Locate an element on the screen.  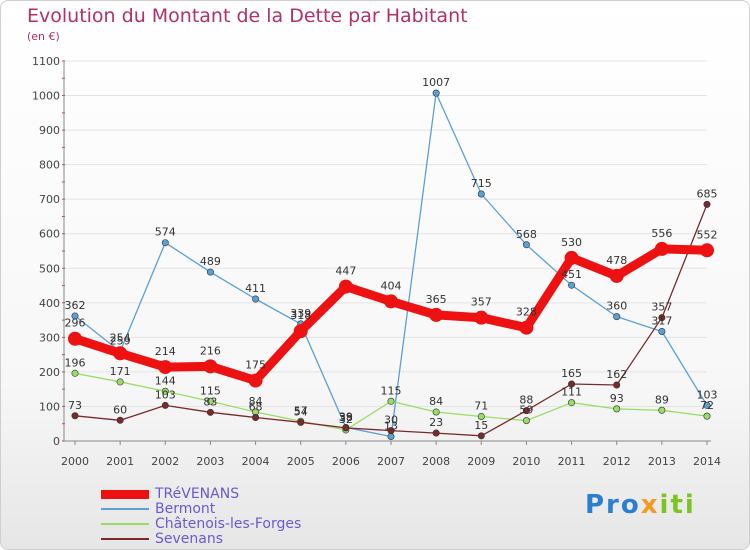
x-tick-label: 2013 is located at coordinates (662, 461).